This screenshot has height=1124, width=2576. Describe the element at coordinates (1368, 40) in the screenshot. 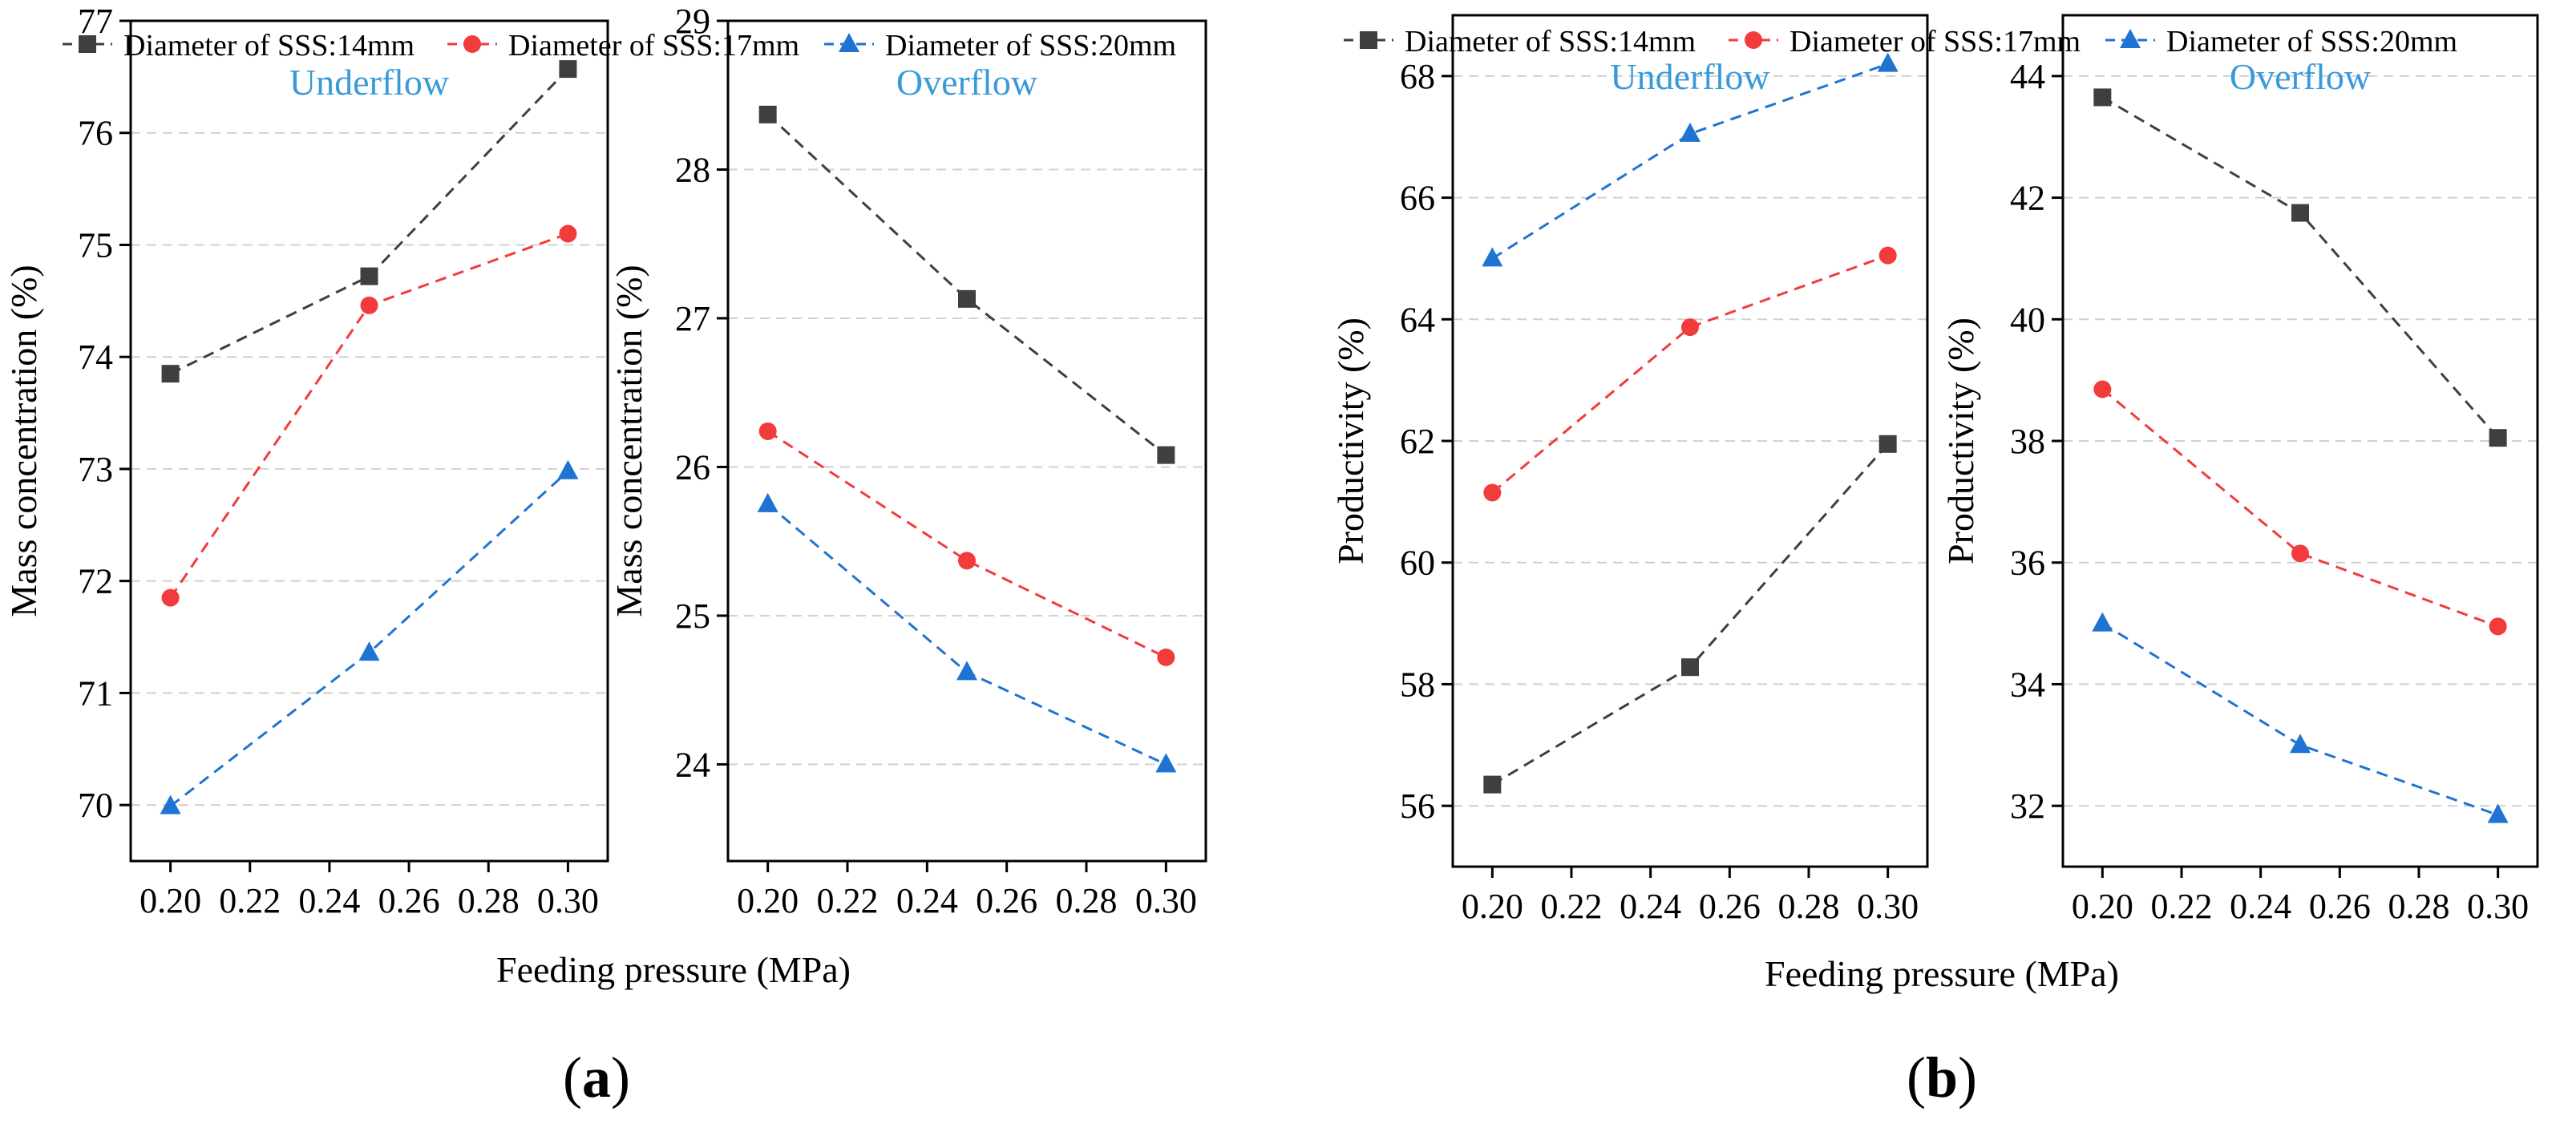

I see `legend-marker-14mm-b` at that location.